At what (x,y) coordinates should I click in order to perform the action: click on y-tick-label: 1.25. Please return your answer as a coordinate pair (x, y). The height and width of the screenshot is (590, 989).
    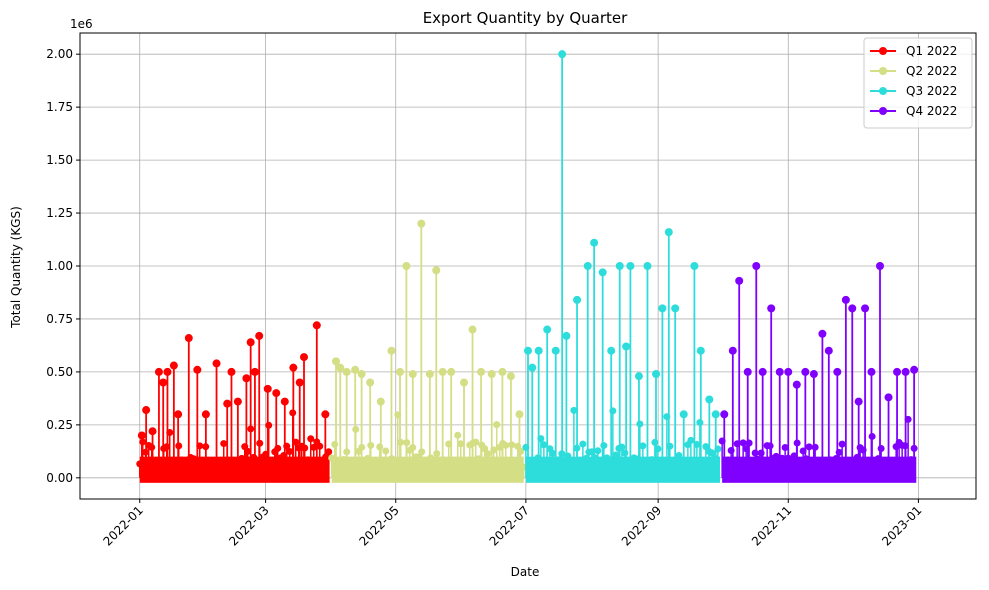
    Looking at the image, I should click on (59, 213).